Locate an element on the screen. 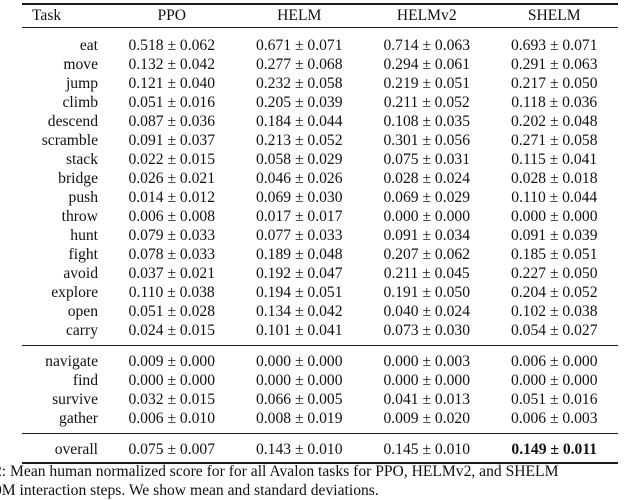  helmv2-score-cell: 0.207 ± 0.062 is located at coordinates (427, 254).